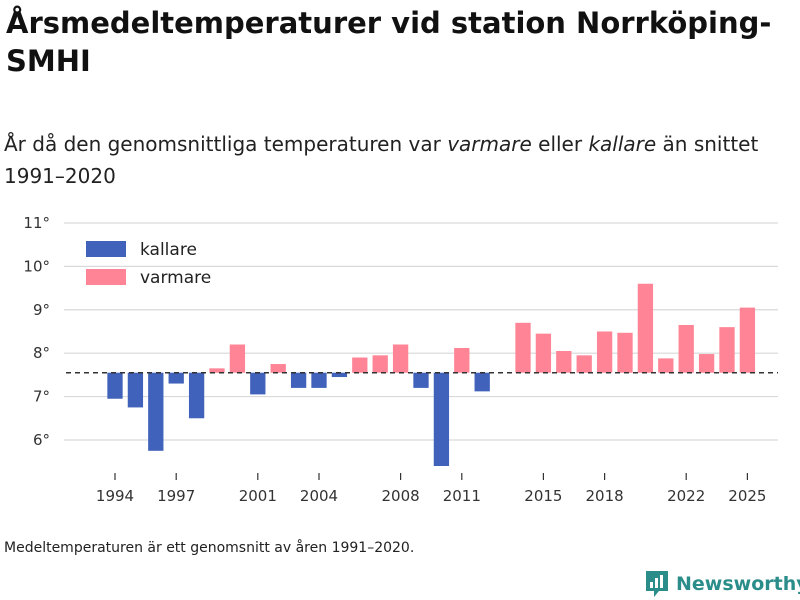 The image size is (800, 600). Describe the element at coordinates (156, 411) in the screenshot. I see `bar-1996` at that location.